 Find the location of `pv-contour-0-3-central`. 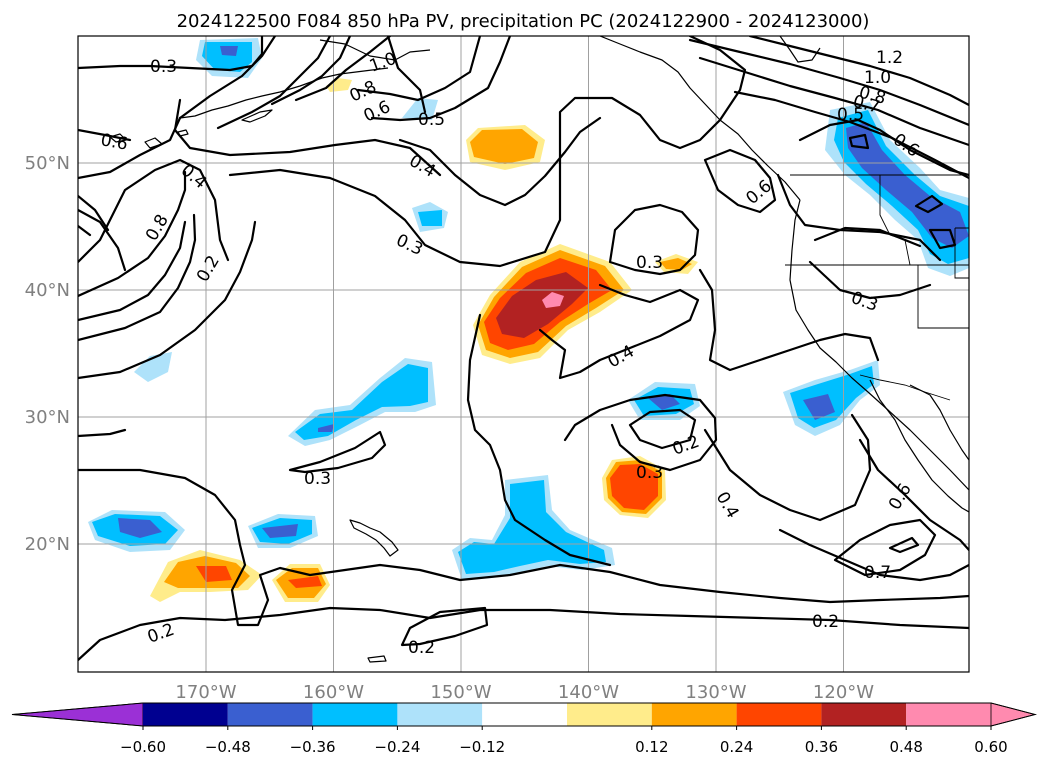

pv-contour-0-3-central is located at coordinates (487, 152).